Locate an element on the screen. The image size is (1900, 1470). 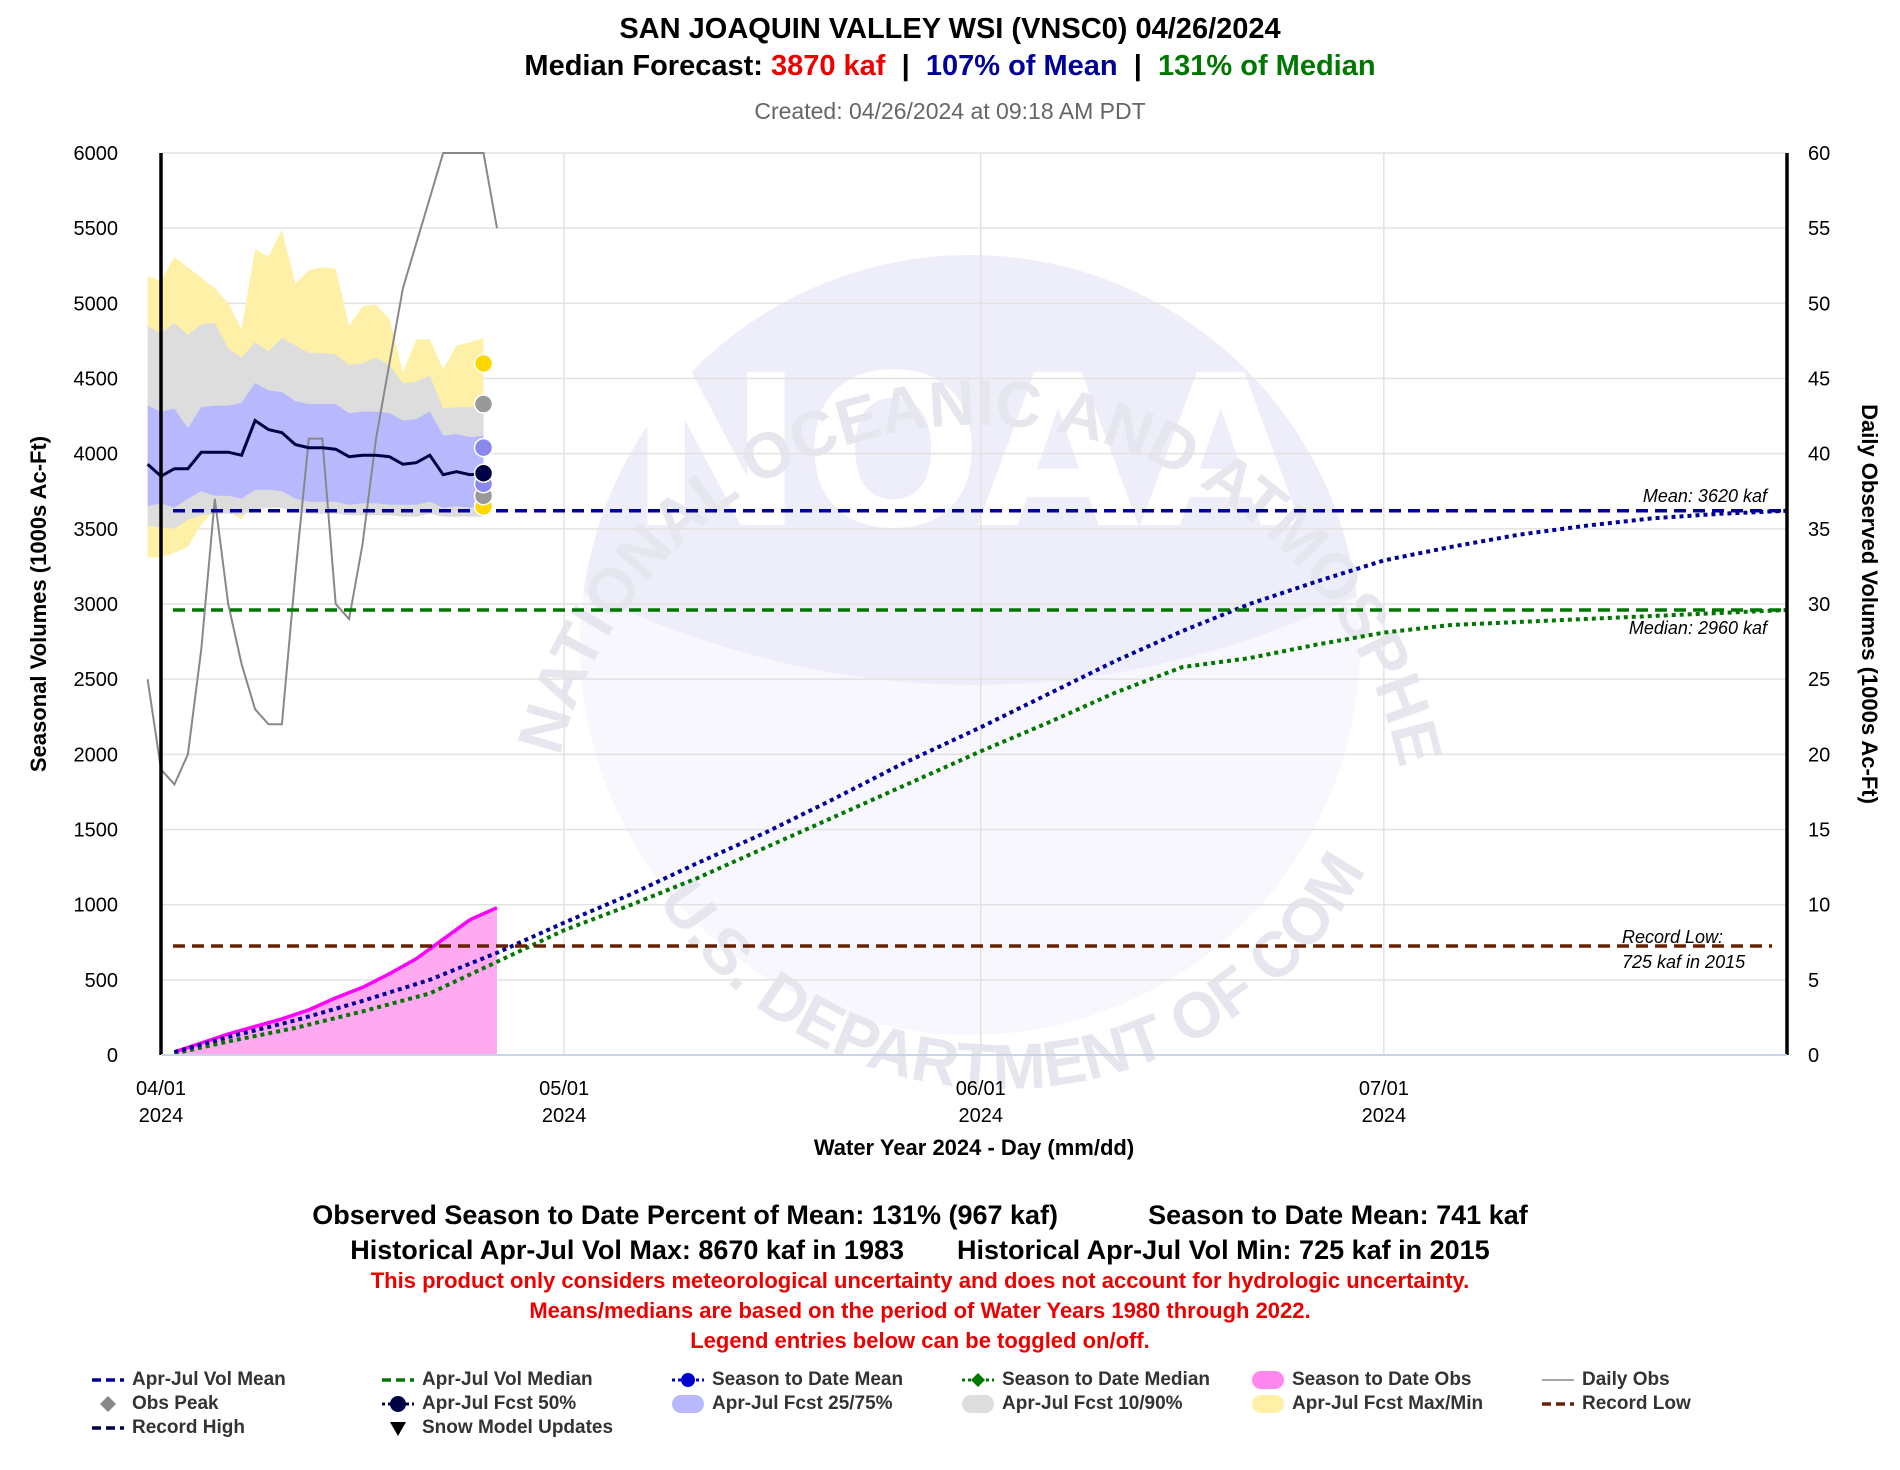
y2-tick-label: 35 is located at coordinates (1819, 530).